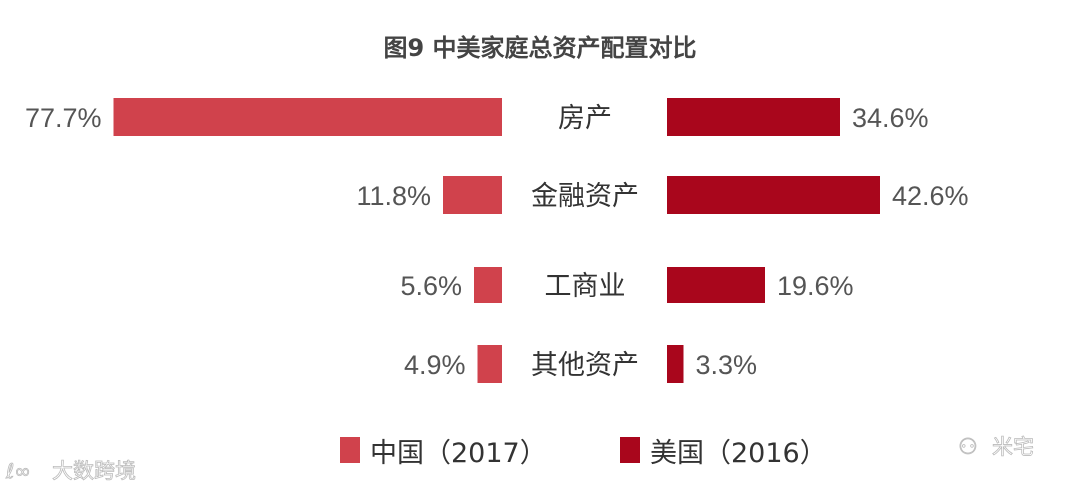 The width and height of the screenshot is (1080, 492). Describe the element at coordinates (585, 286) in the screenshot. I see `category-label: 工商业` at that location.